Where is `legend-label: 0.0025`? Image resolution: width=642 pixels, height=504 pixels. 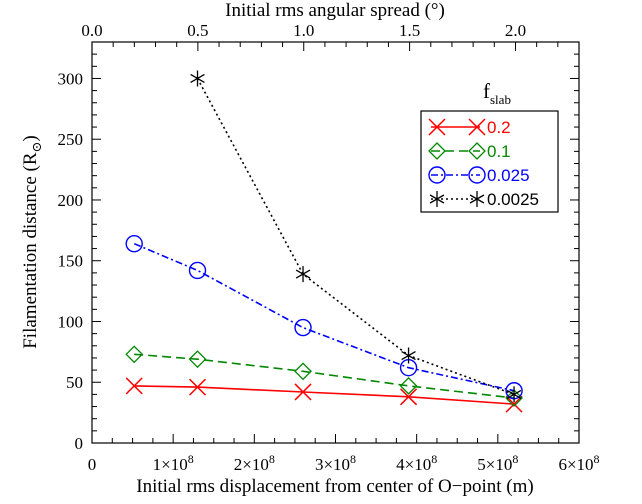 legend-label: 0.0025 is located at coordinates (513, 199).